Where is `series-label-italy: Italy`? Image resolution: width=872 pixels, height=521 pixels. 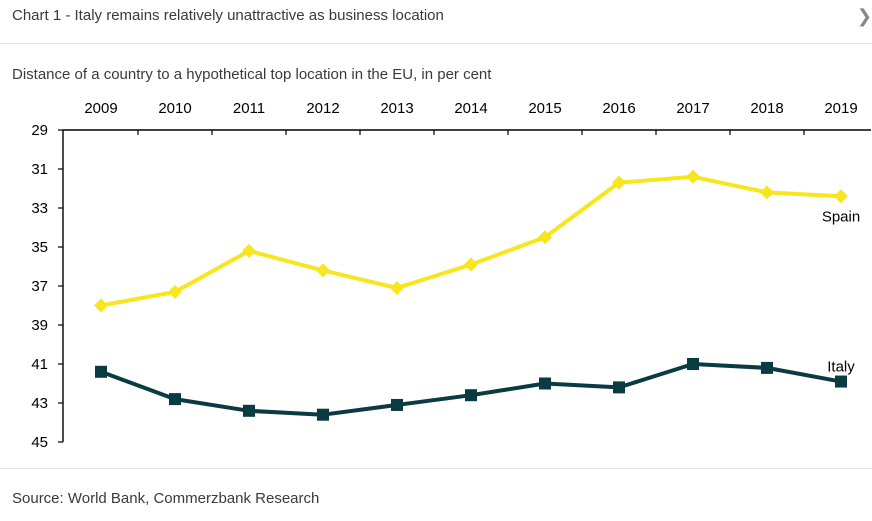 series-label-italy: Italy is located at coordinates (841, 367).